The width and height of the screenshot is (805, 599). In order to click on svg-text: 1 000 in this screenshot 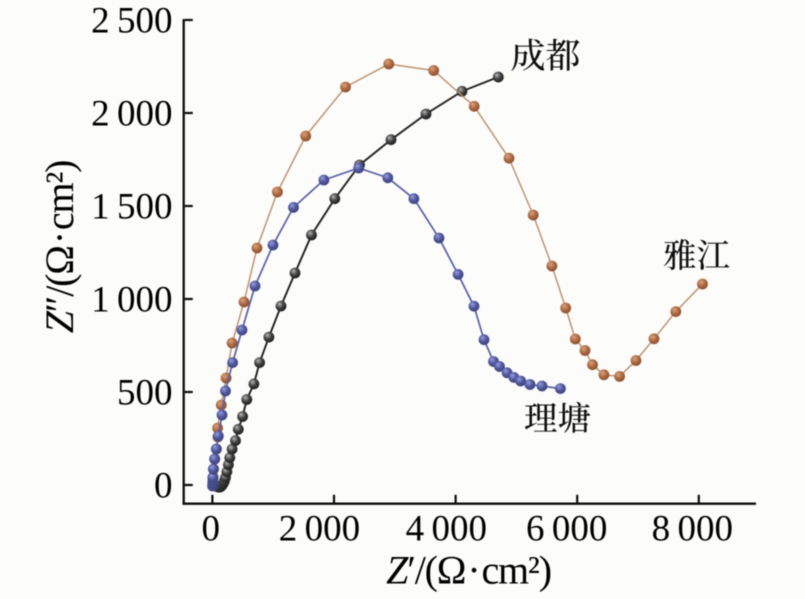, I will do `click(131, 300)`.